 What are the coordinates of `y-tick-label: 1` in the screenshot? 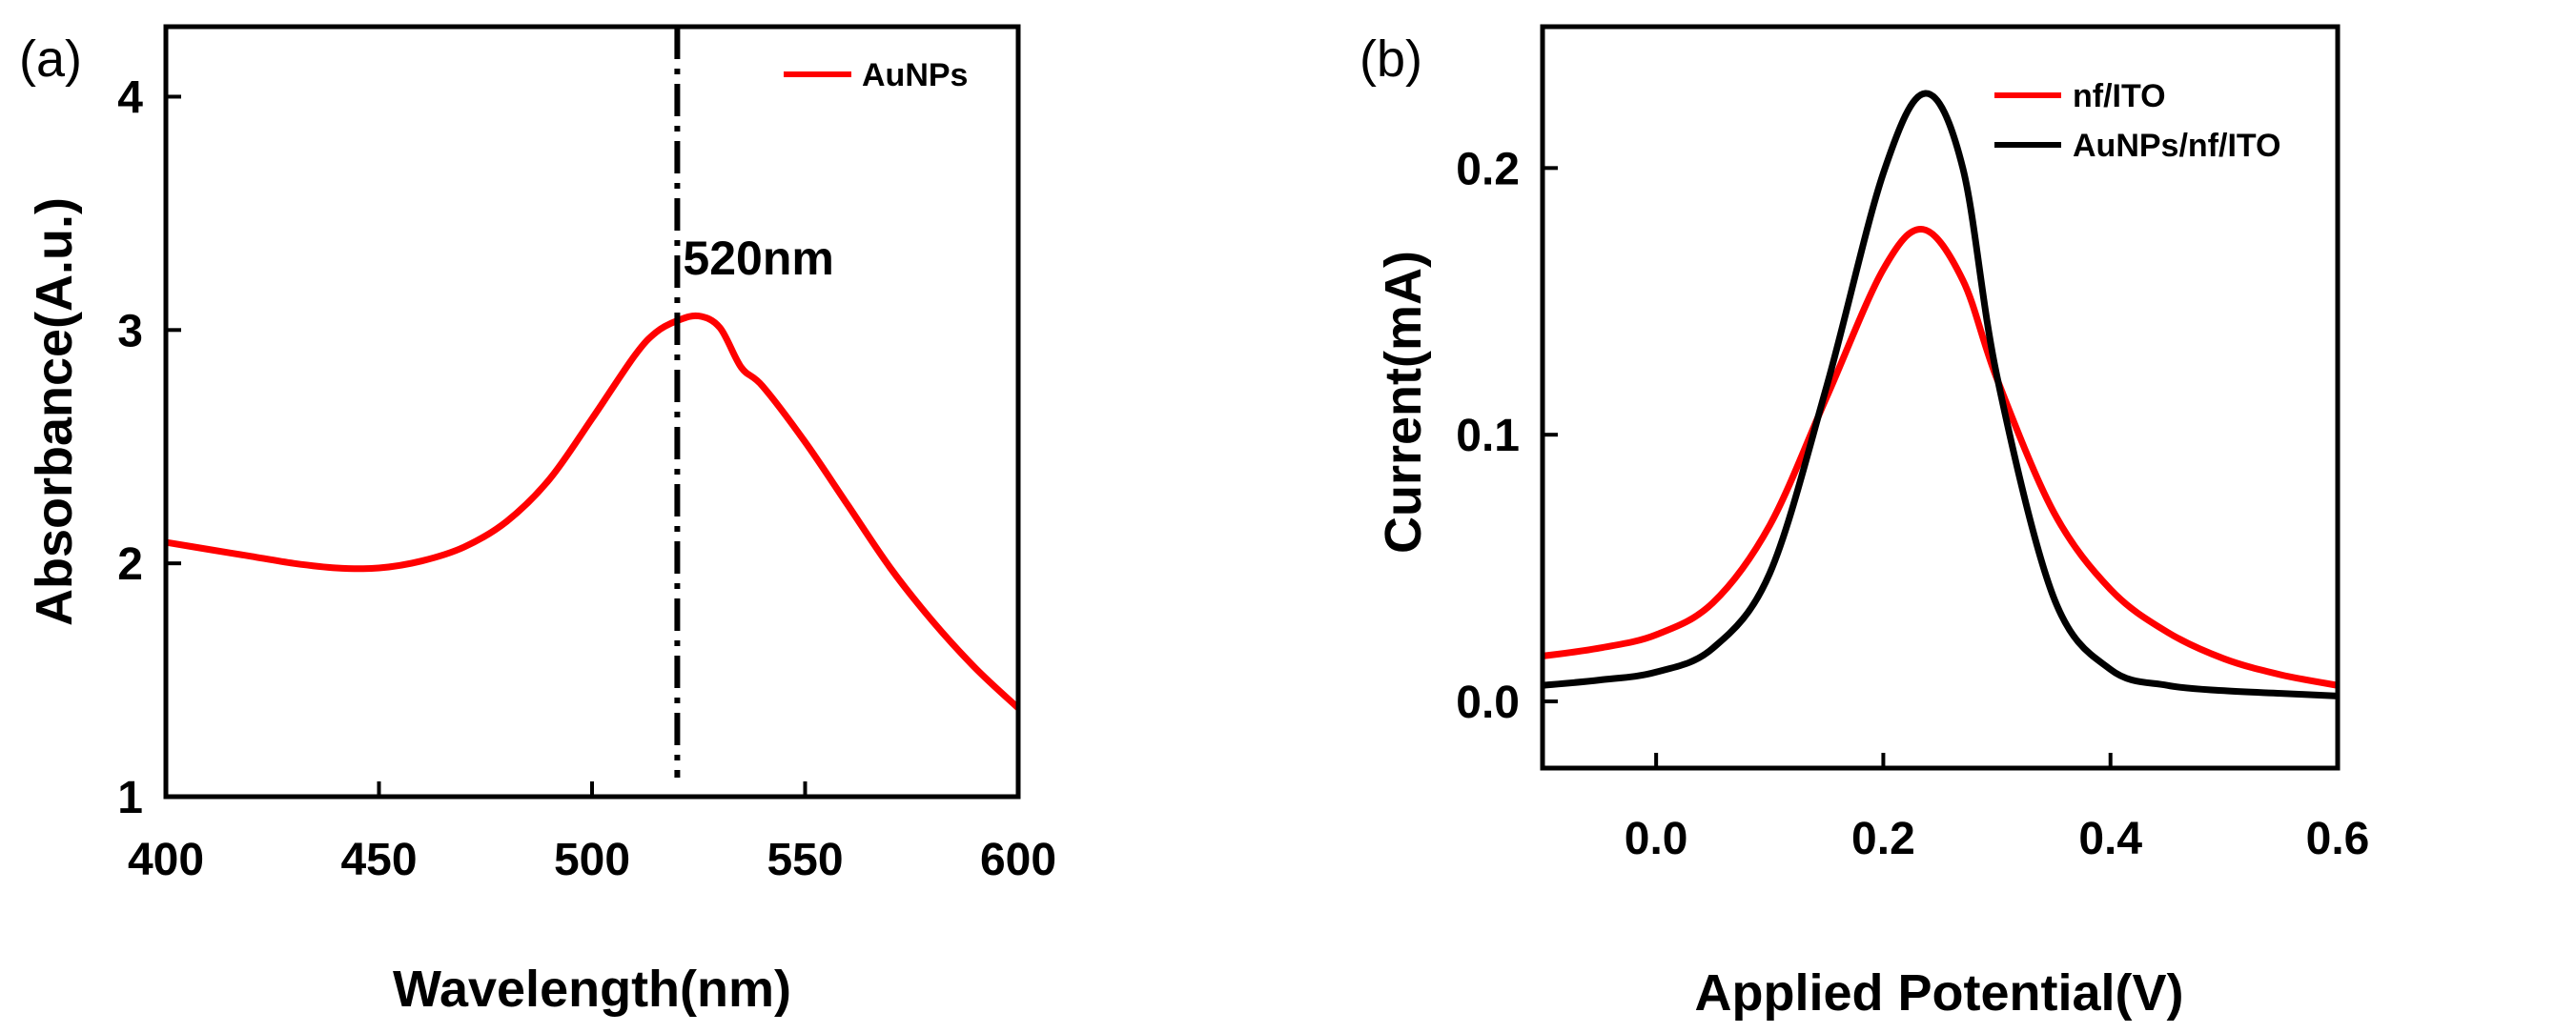 It's located at (130, 798).